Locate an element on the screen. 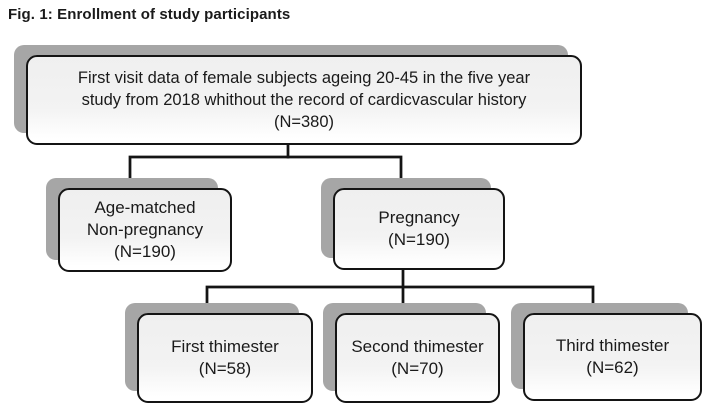  node-non-pregnancy-label: Age-matched Non-pregnancy (N=190) is located at coordinates (145, 229).